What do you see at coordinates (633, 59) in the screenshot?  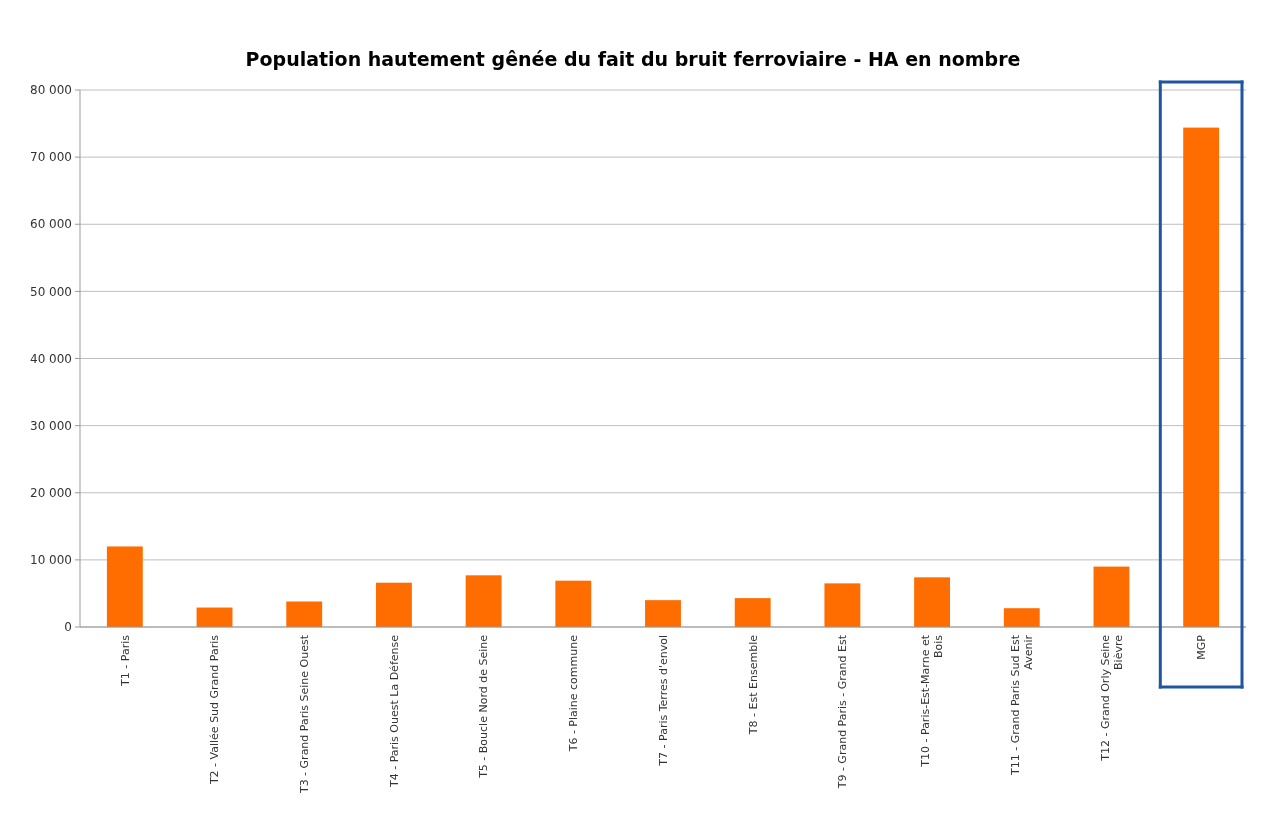 I see `chart-title: Population hautement gênée du fait du bruit ferroviaire - HA en nombre` at bounding box center [633, 59].